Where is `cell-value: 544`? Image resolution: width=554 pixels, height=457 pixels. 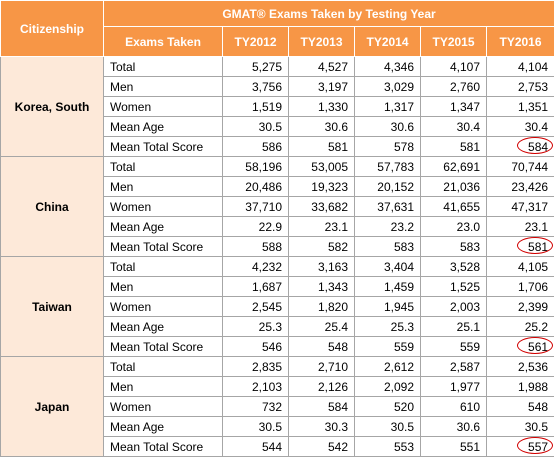 cell-value: 544 is located at coordinates (256, 447).